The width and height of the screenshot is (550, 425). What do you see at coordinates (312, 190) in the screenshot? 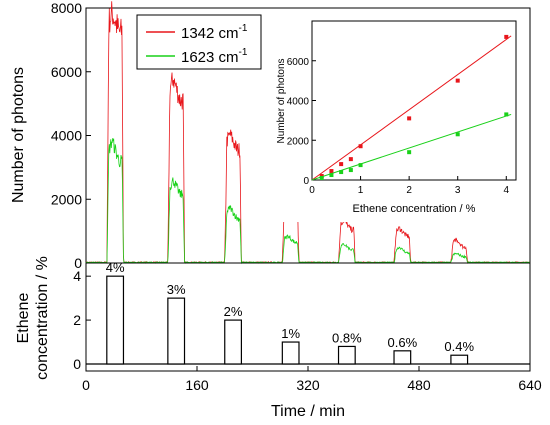
I see `inset-x-tick-label: 0` at bounding box center [312, 190].